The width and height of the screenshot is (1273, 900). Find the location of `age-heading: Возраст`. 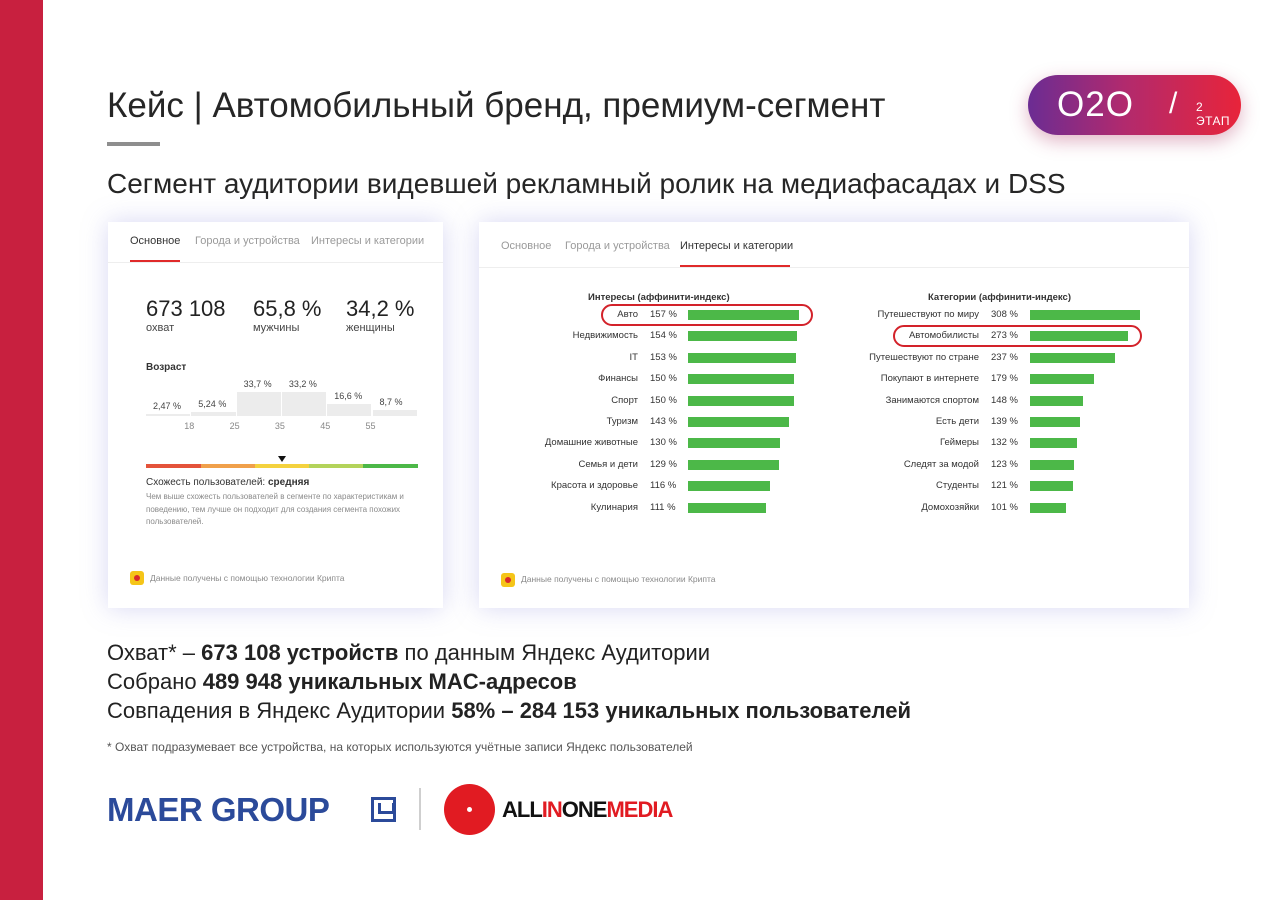

age-heading: Возраст is located at coordinates (166, 367).